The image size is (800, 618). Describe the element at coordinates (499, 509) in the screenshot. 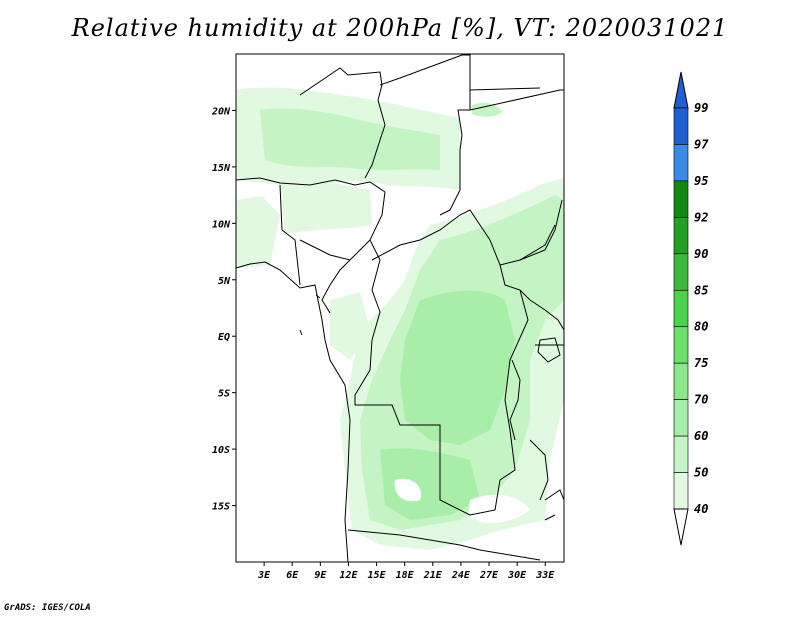

I see `humidity-dry-hole-southeast` at that location.